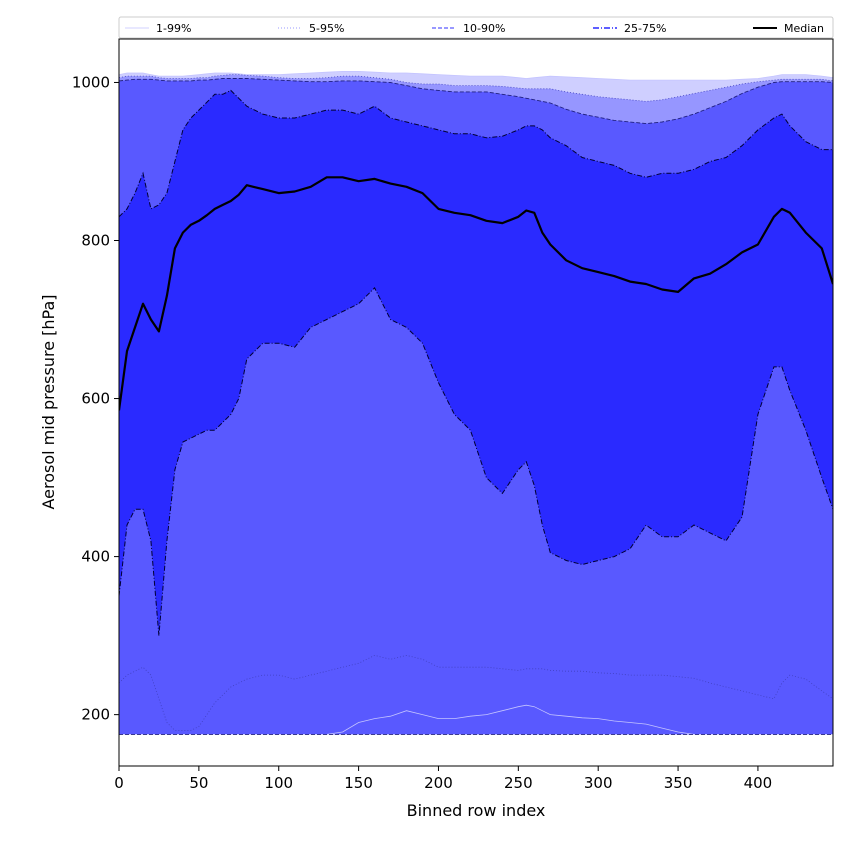 This screenshot has width=850, height=850. What do you see at coordinates (173, 28) in the screenshot?
I see `legend-label: 1-99%` at bounding box center [173, 28].